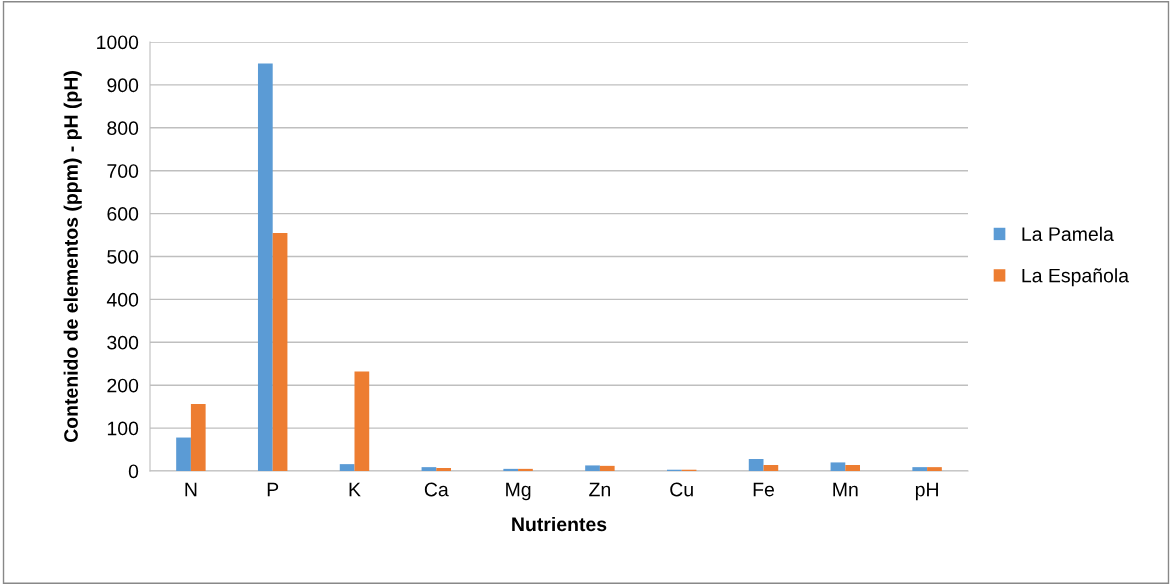 This screenshot has width=1172, height=585. What do you see at coordinates (123, 342) in the screenshot?
I see `y-tick-label: 300` at bounding box center [123, 342].